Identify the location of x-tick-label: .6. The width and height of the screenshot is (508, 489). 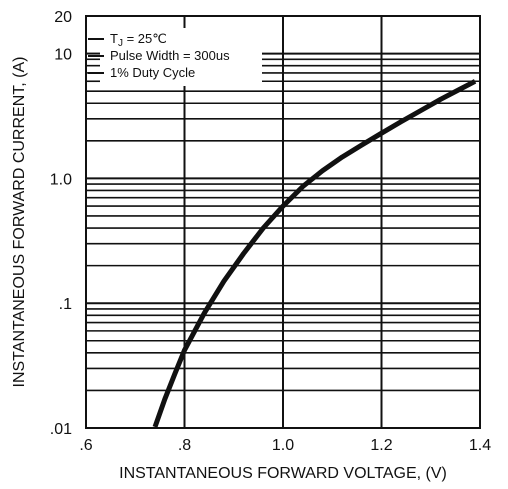
(85, 445).